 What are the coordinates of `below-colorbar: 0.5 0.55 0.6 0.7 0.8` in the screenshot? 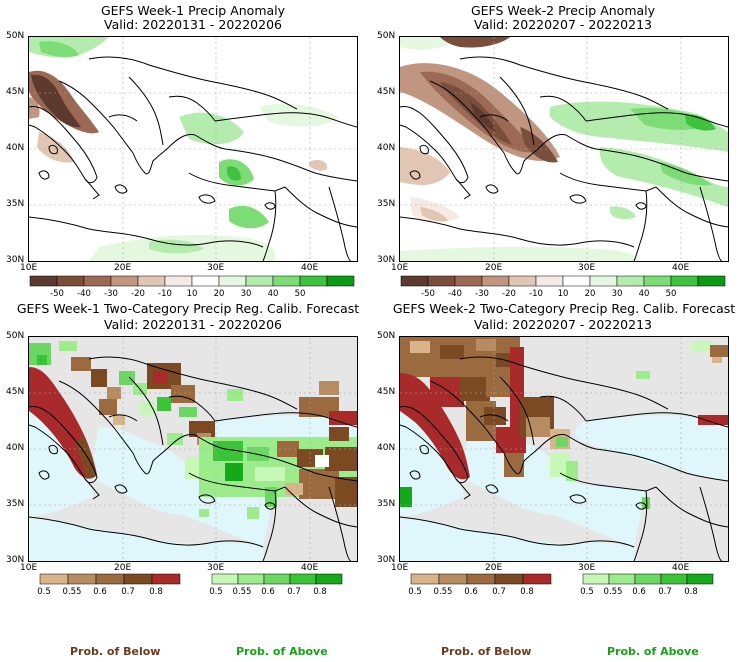 It's located at (483, 585).